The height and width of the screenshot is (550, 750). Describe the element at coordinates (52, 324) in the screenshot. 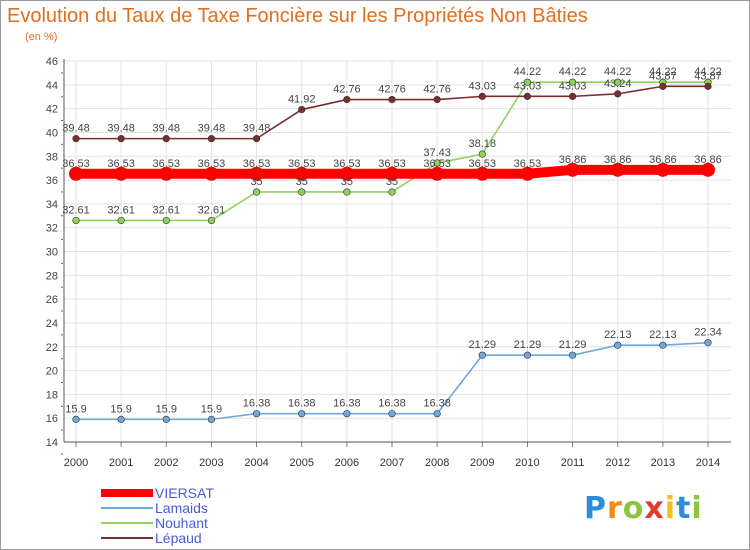

I see `y-tick-label: 24` at that location.